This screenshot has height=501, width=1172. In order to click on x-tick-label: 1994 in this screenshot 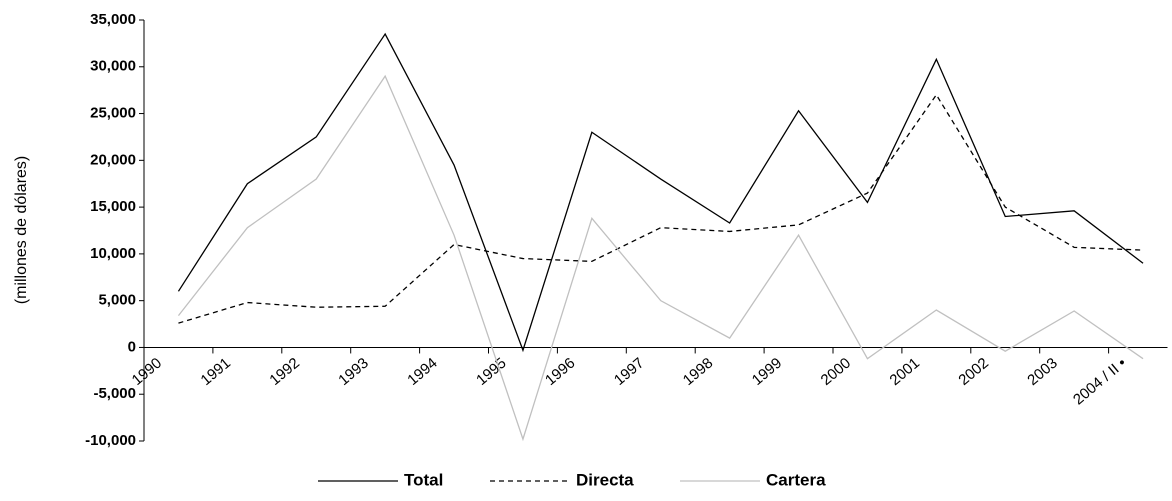, I will do `click(422, 372)`.